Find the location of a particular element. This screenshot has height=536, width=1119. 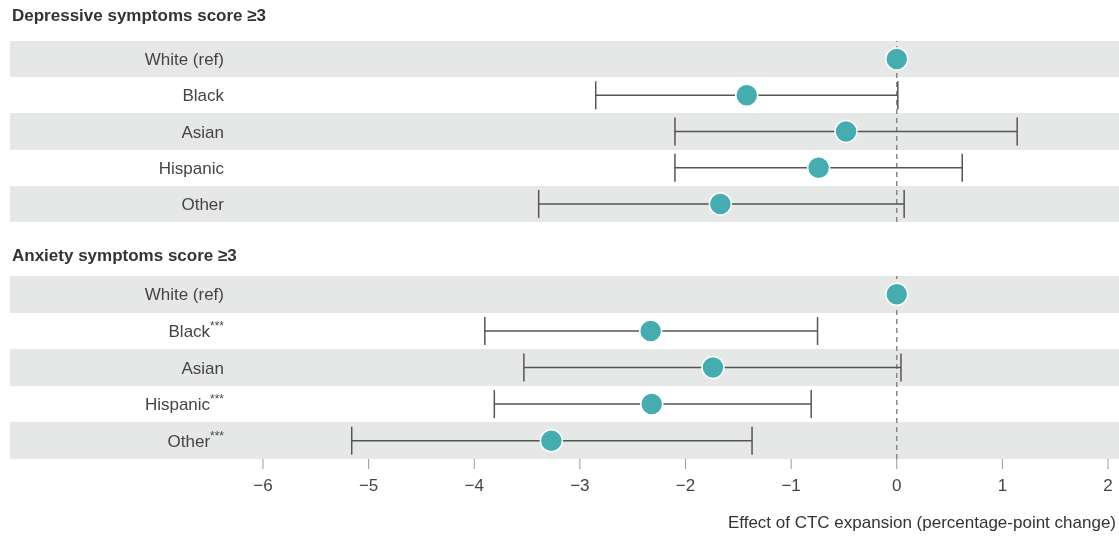

x-tick-label: −4 is located at coordinates (474, 486).